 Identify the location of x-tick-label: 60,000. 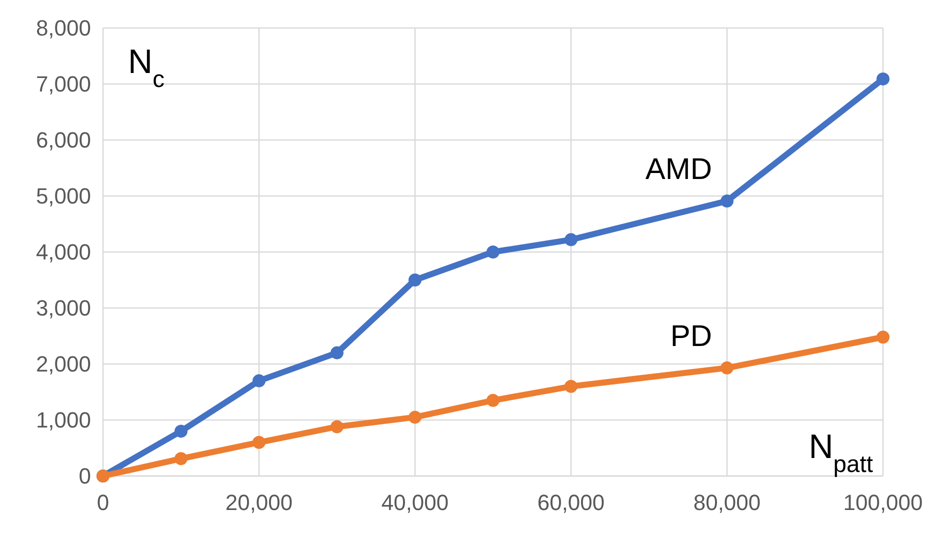
(571, 502).